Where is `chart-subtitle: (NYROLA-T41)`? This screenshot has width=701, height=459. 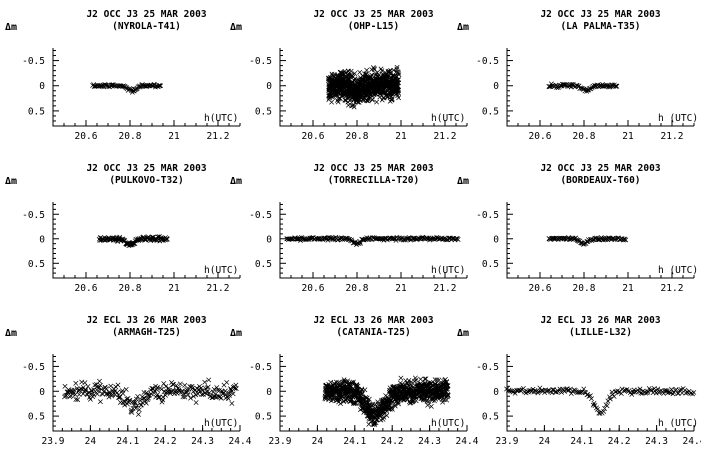 chart-subtitle: (NYROLA-T41) is located at coordinates (146, 26).